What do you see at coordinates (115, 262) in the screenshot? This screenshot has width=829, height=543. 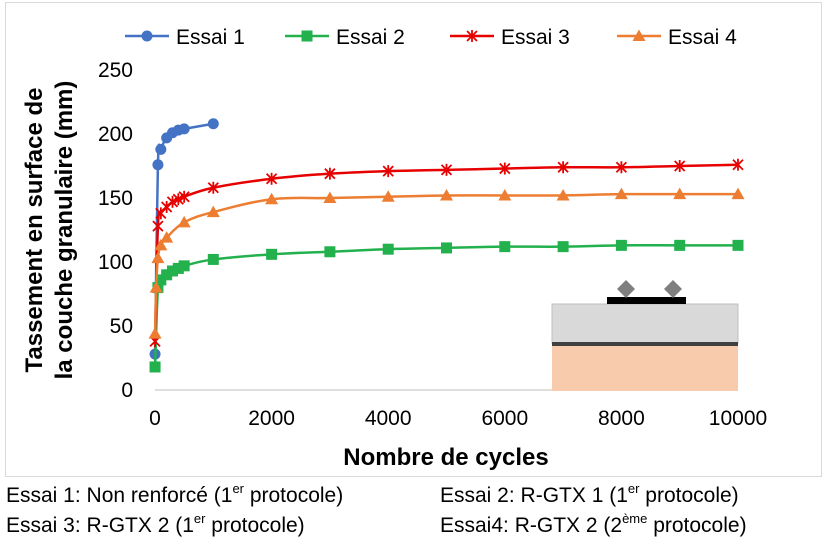 I see `y-tick-label: 100` at bounding box center [115, 262].